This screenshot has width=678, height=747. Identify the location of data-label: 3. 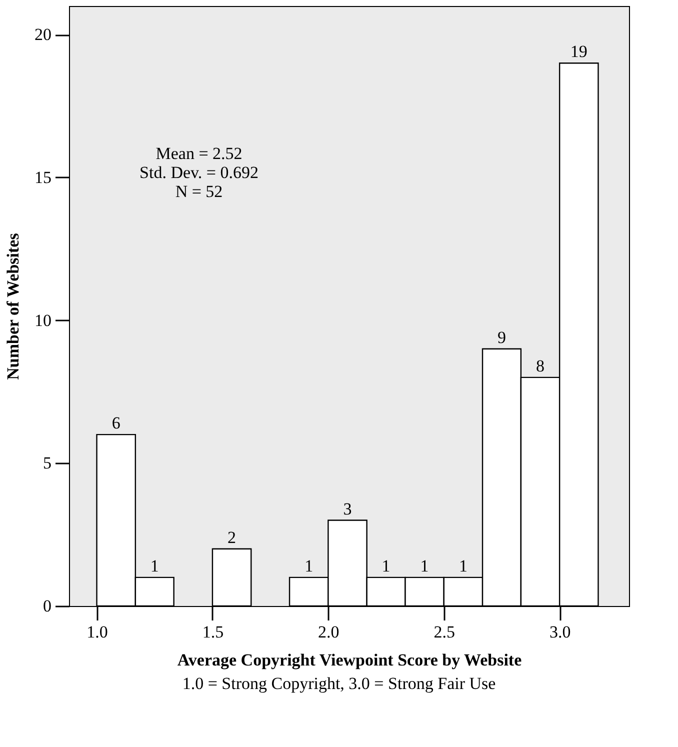
(347, 508).